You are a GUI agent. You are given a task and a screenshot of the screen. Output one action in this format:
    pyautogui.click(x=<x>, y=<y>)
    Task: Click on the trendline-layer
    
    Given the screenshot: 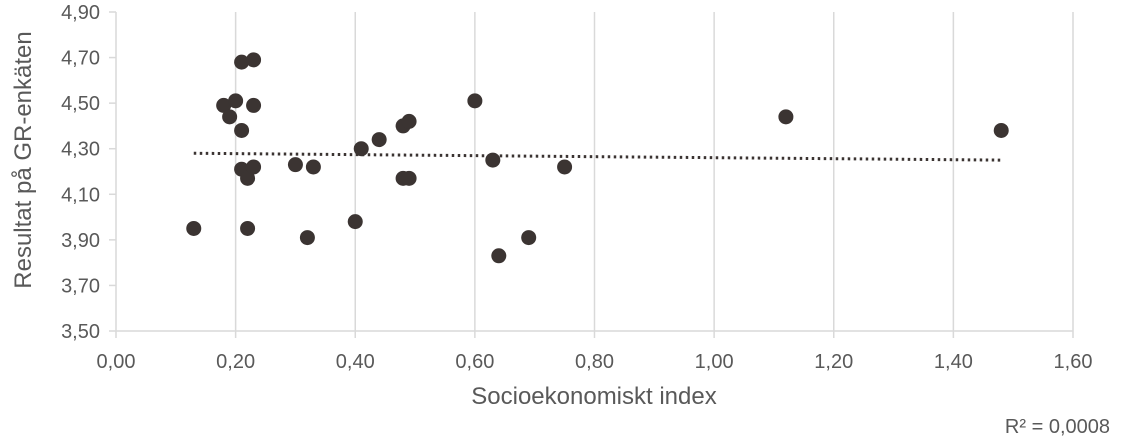 What is the action you would take?
    pyautogui.click(x=597, y=156)
    